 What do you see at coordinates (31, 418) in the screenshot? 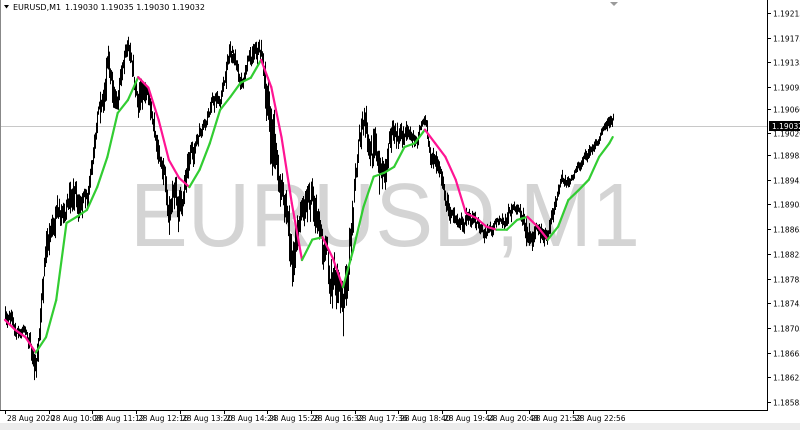
I see `time-tick-label: 28 Aug 2020` at bounding box center [31, 418].